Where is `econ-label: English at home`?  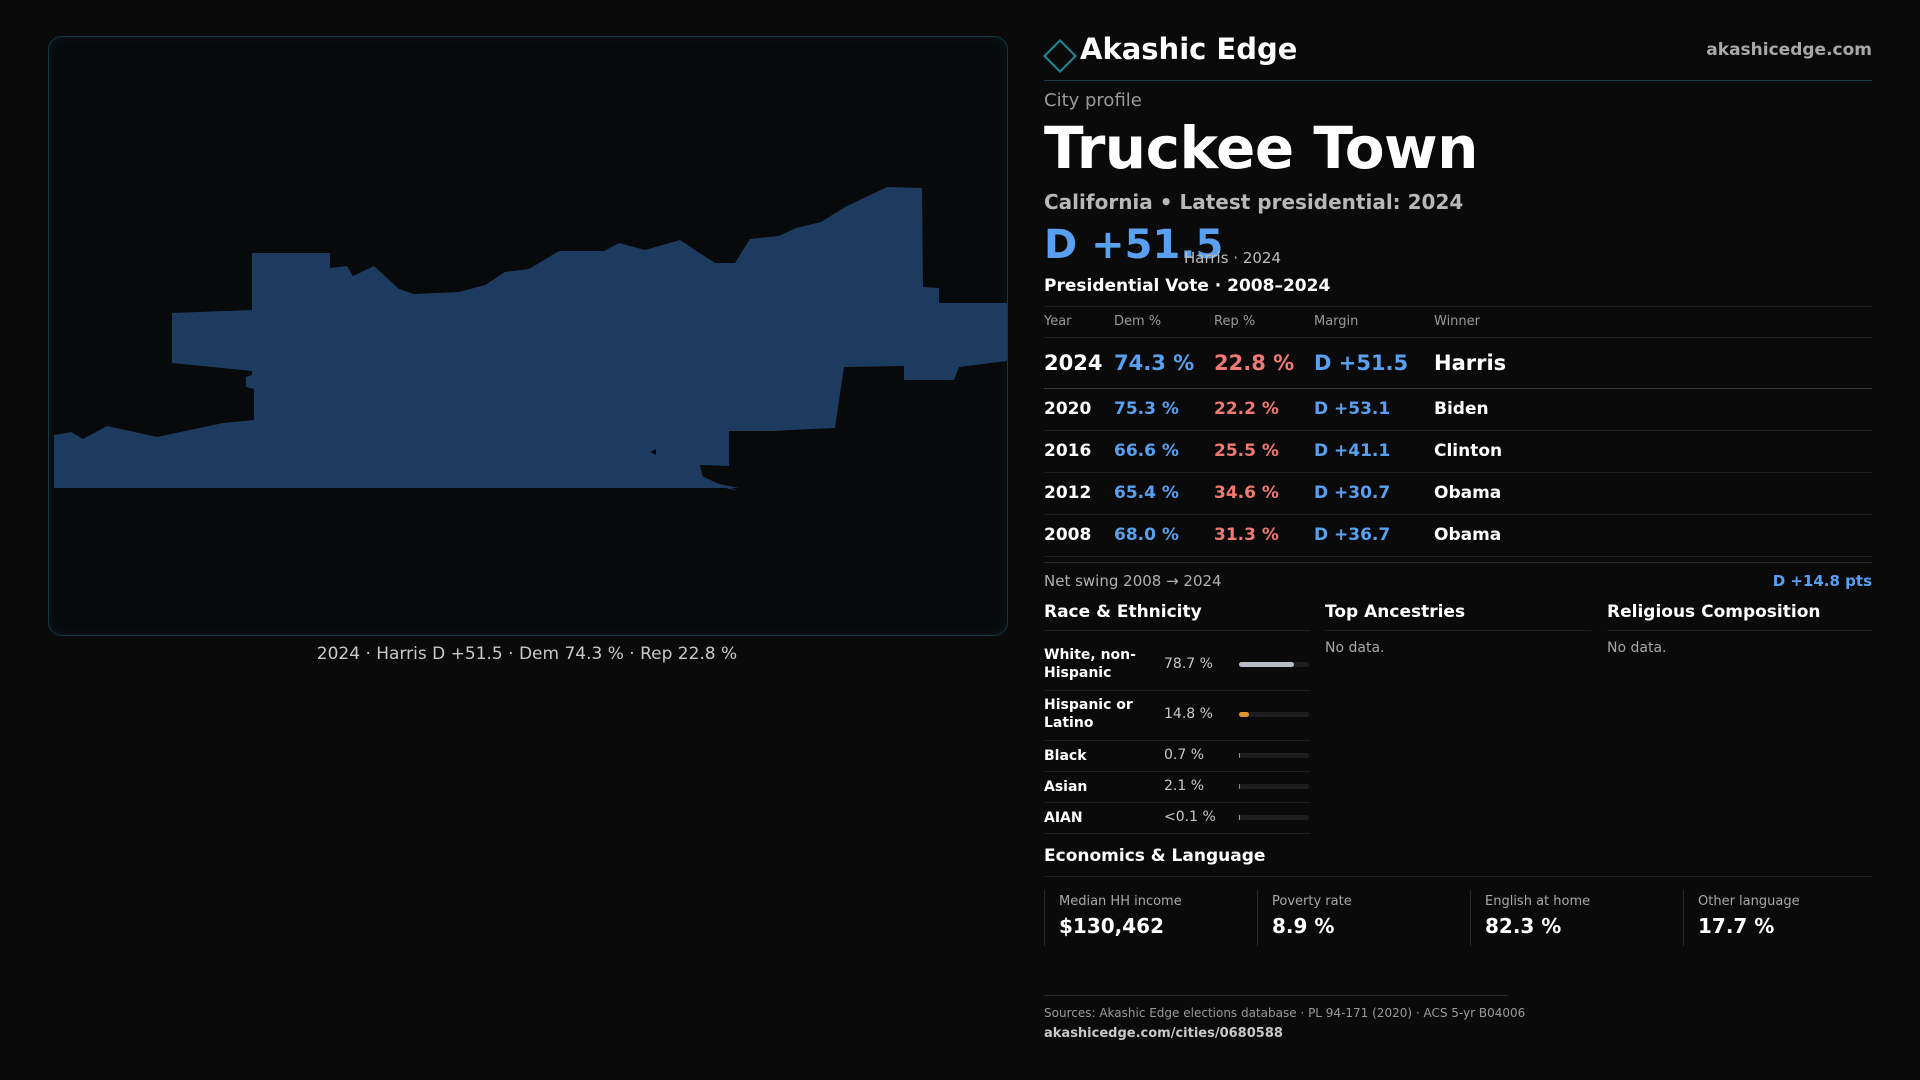
econ-label: English at home is located at coordinates (1538, 901).